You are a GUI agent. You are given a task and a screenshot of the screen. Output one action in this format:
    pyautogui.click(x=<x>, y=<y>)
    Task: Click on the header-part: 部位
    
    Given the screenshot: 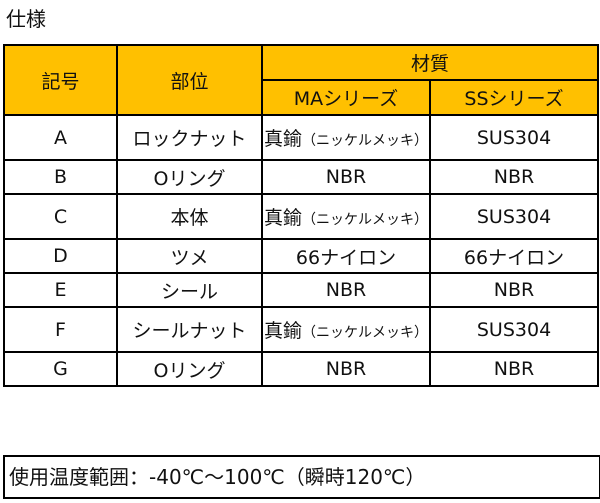 What is the action you would take?
    pyautogui.click(x=189, y=80)
    